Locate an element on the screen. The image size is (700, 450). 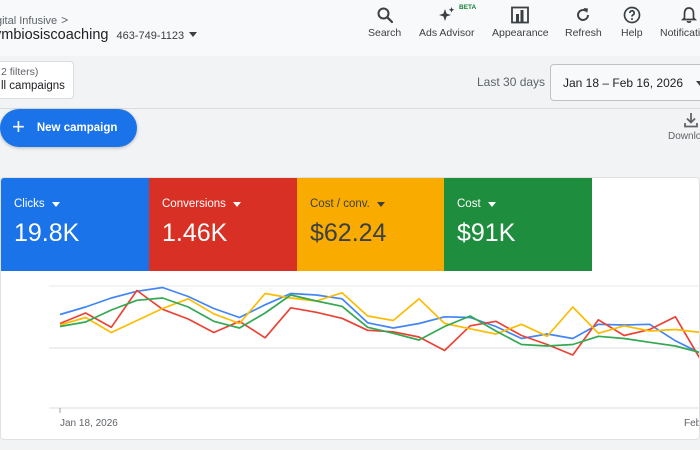
account-id: 463-749-1123 is located at coordinates (150, 36).